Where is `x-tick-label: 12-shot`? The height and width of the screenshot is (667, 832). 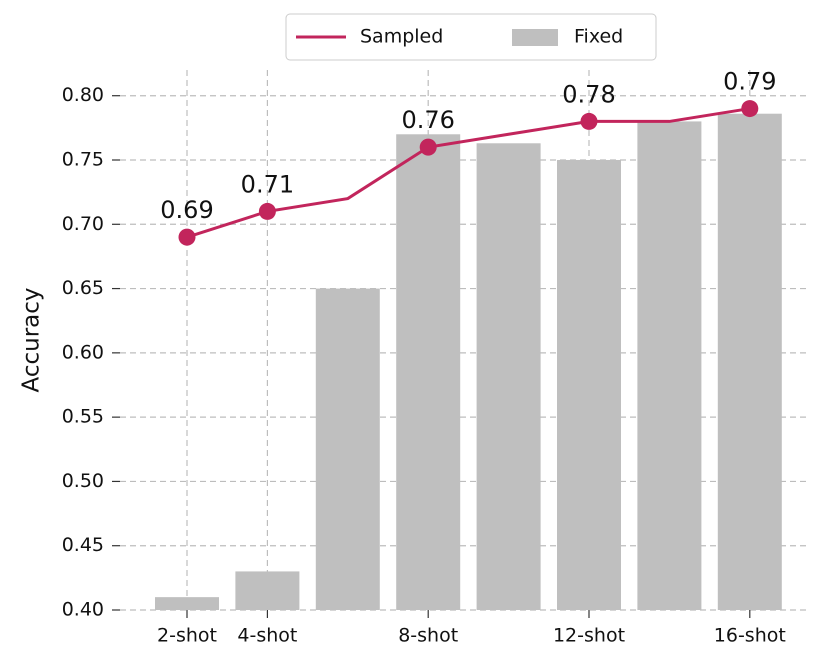 x-tick-label: 12-shot is located at coordinates (589, 636).